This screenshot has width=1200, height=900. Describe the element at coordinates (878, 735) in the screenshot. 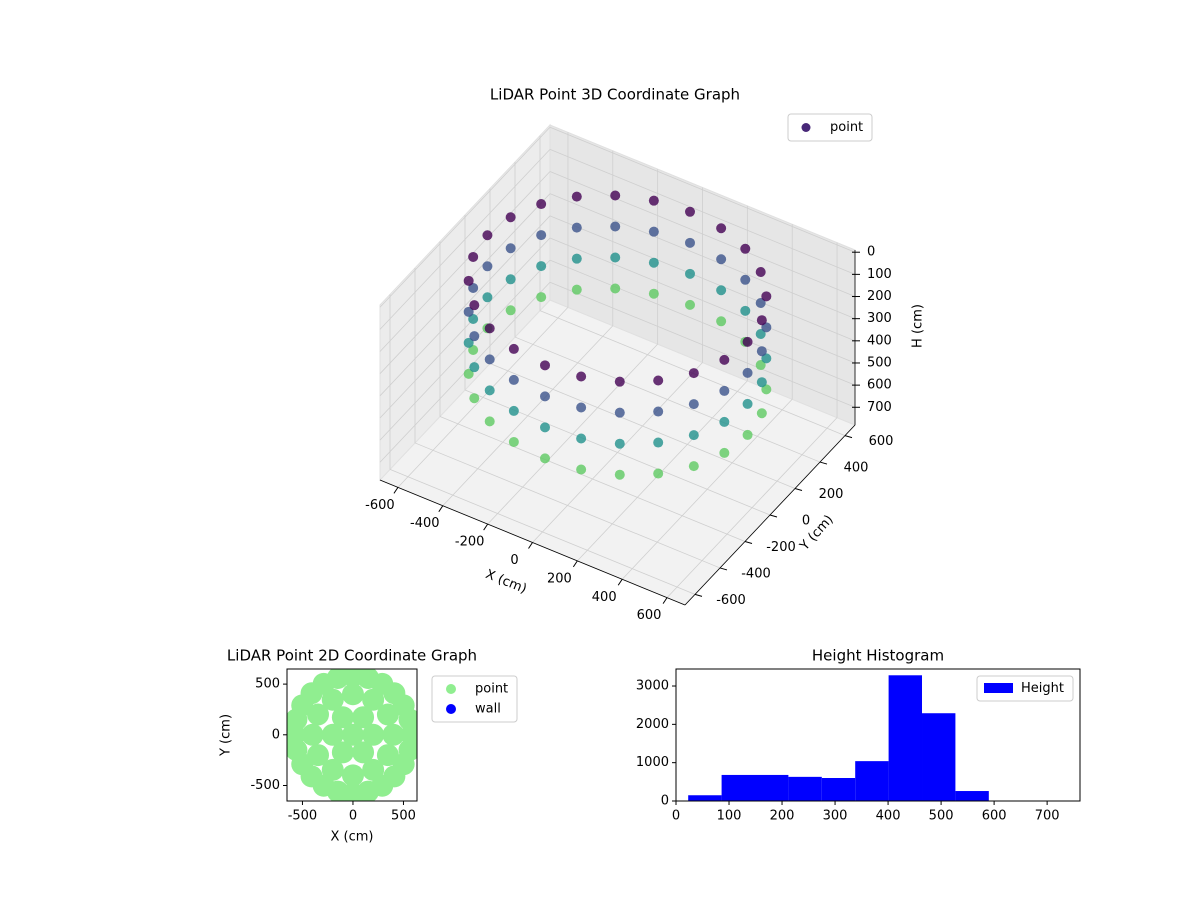

I see `axes-frame` at that location.